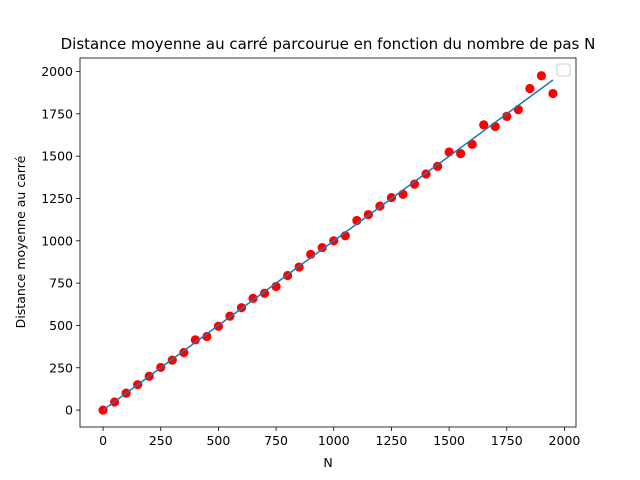  I want to click on x-axis: 0 250 500 750 1000 1250 1500 1750 2000, so click(339, 437).